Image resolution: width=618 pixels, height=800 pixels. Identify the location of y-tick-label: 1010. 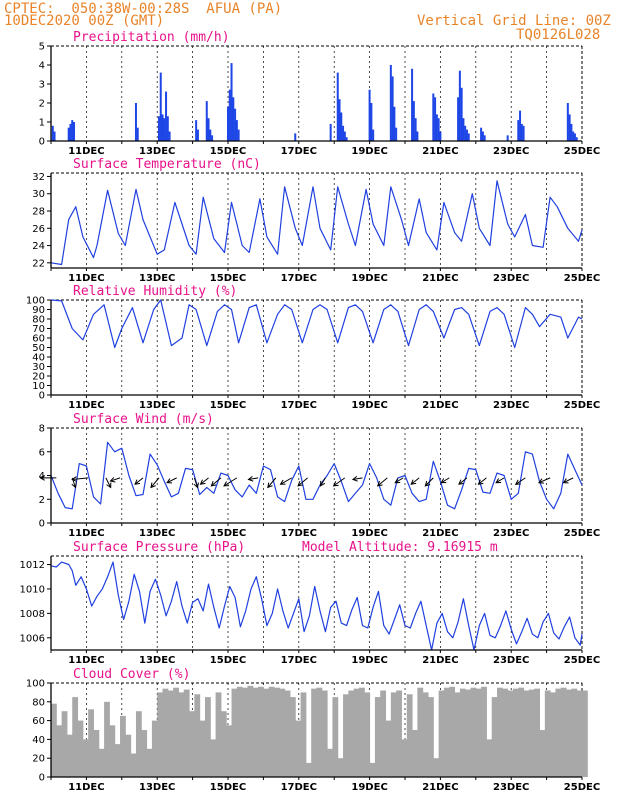
(32, 589).